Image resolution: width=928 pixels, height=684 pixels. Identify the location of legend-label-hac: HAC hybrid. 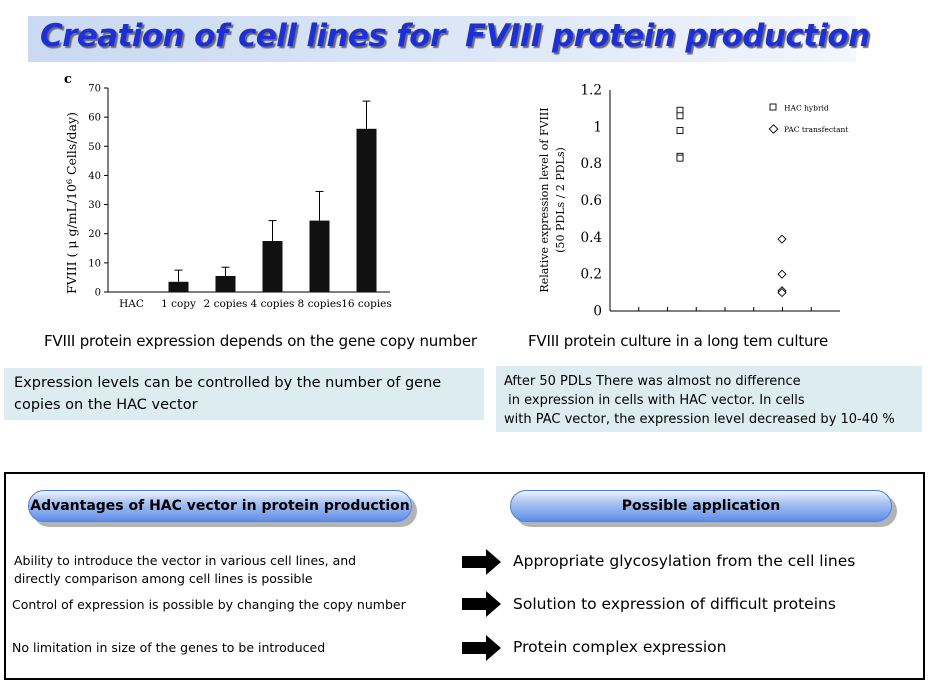
(806, 108).